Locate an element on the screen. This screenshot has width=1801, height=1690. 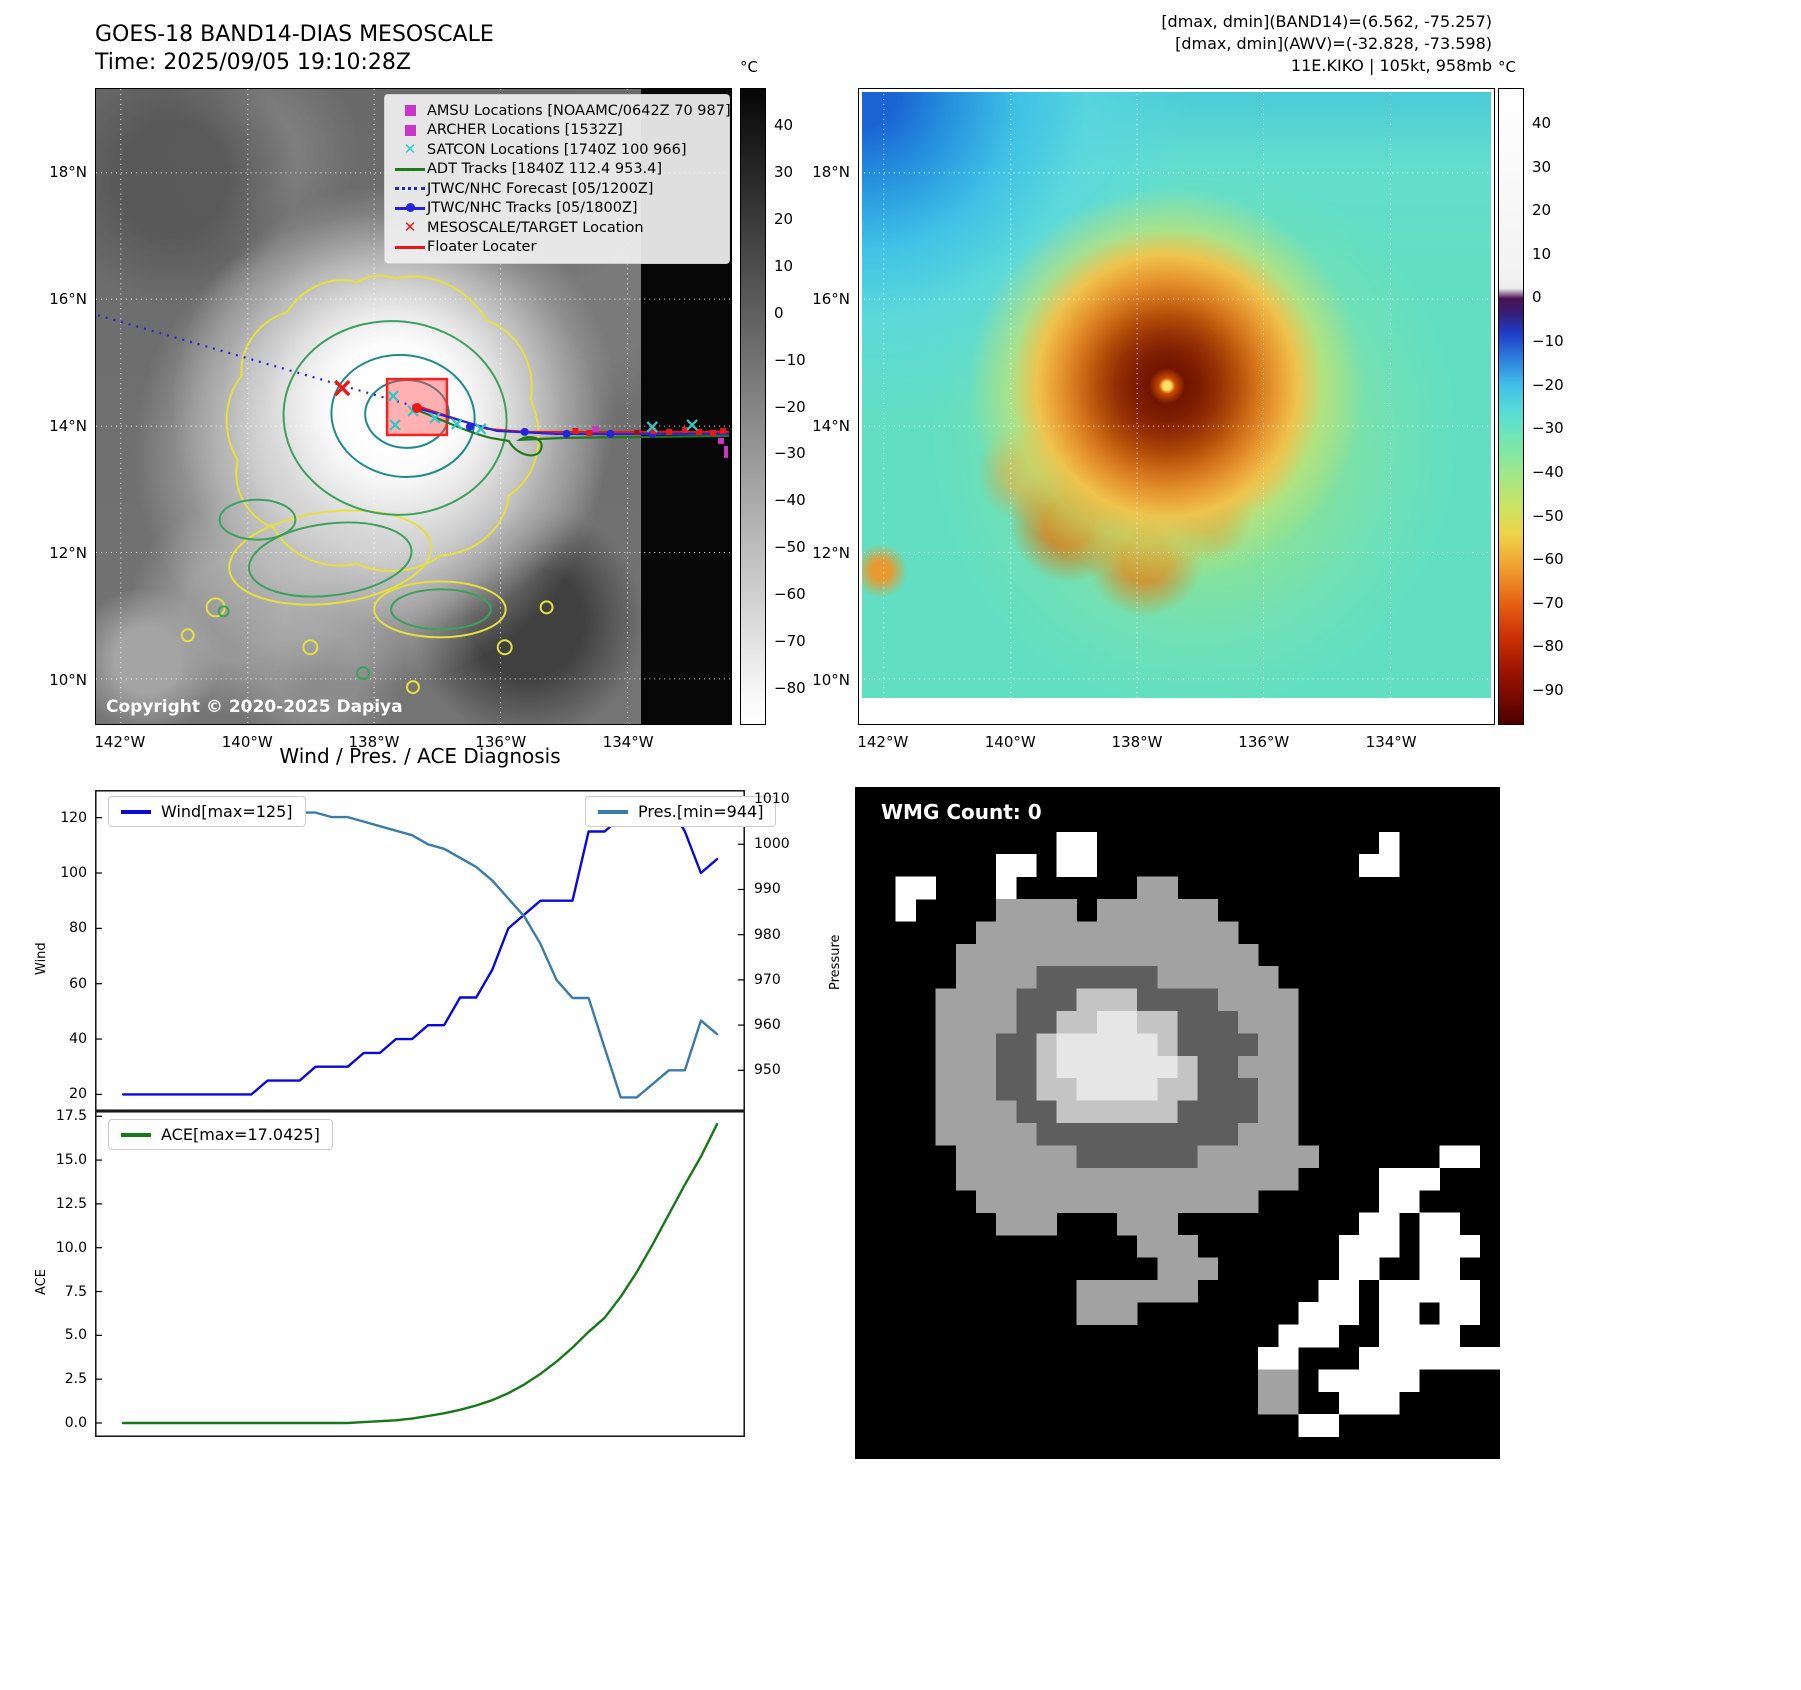
left-map-annotations is located at coordinates (413, 484).